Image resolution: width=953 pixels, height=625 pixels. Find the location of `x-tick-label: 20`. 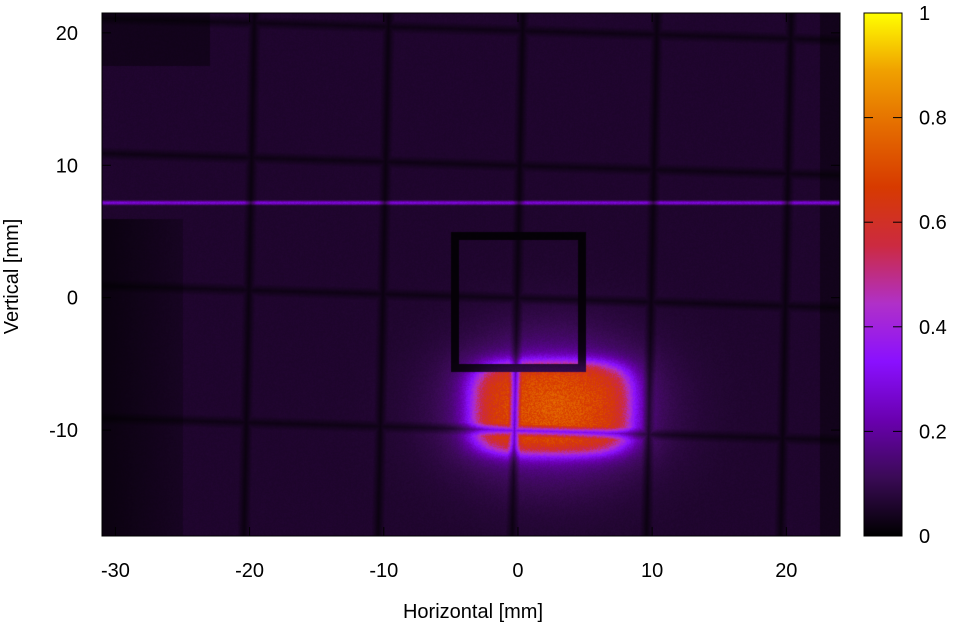

x-tick-label: 20 is located at coordinates (786, 571).